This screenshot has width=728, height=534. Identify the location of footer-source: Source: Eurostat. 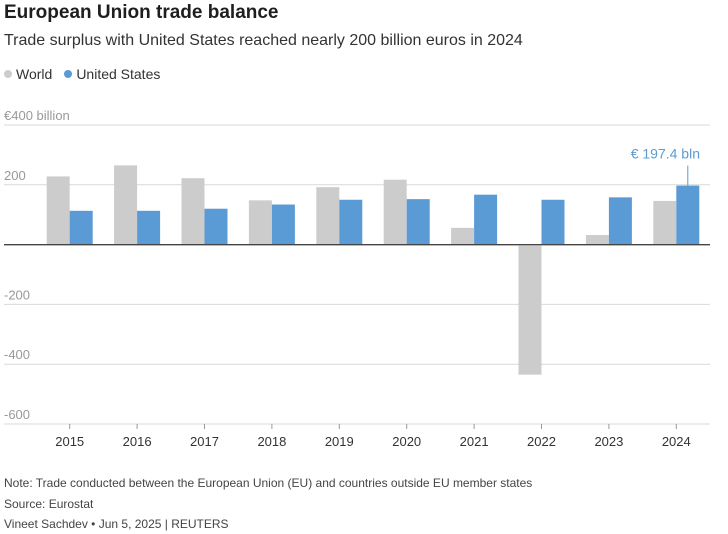
(49, 504).